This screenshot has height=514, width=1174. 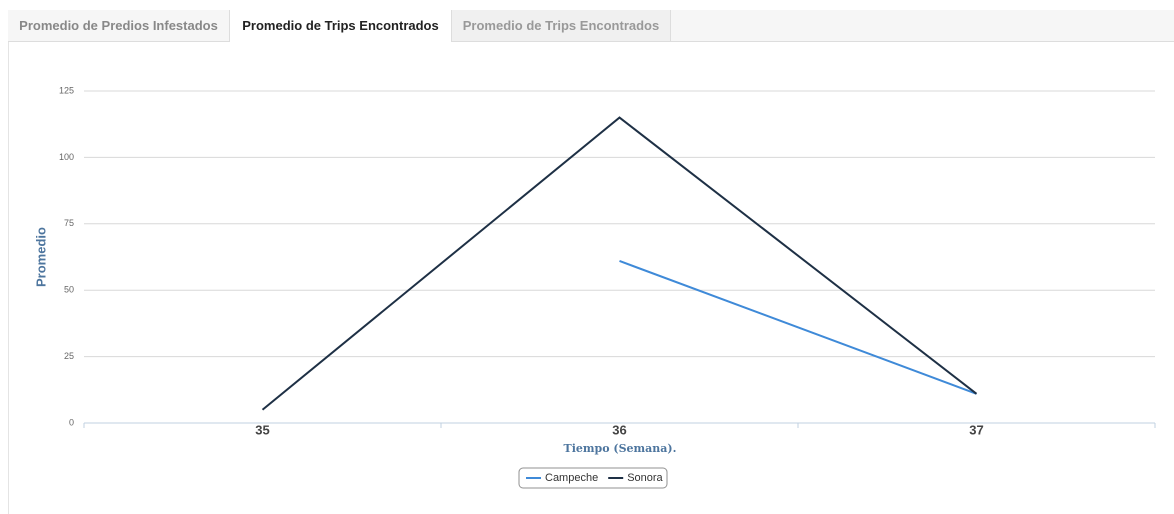 I want to click on tab: Promedio de Trips Encontrados, so click(x=561, y=25).